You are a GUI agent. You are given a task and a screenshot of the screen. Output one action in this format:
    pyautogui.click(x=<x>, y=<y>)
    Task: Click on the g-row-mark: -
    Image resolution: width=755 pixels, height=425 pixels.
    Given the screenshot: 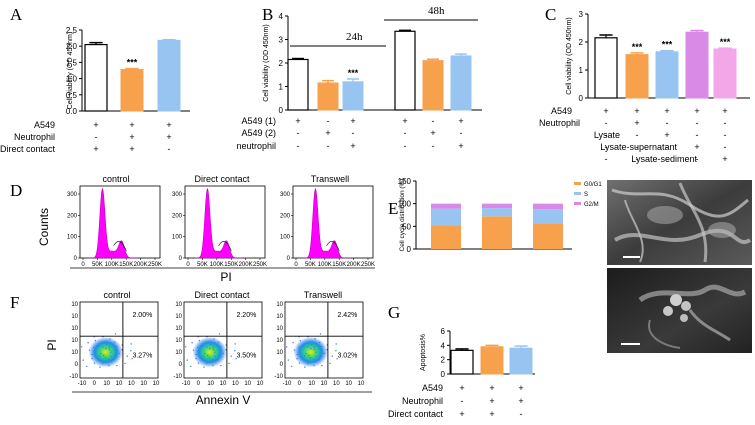 What is the action you would take?
    pyautogui.click(x=462, y=401)
    